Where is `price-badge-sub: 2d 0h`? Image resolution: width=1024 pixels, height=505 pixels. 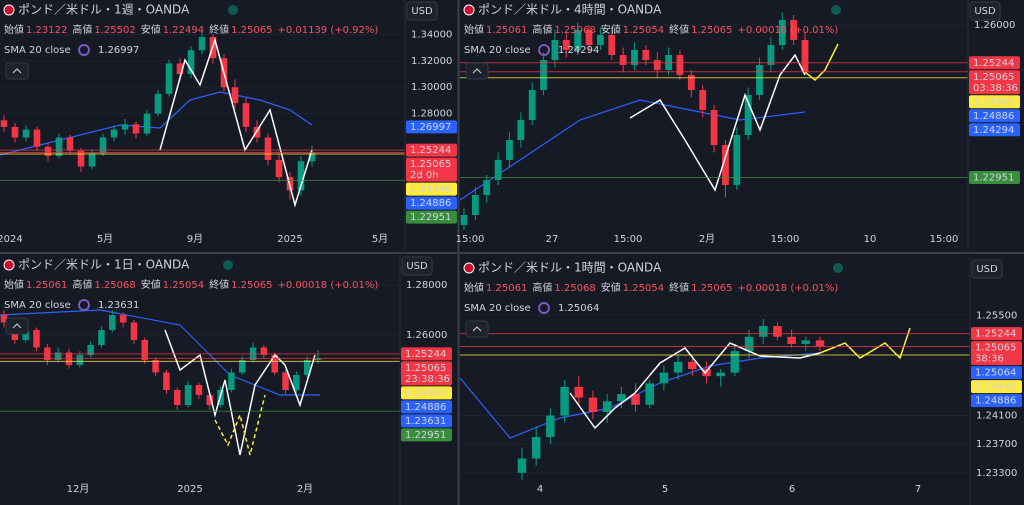
price-badge-sub: 2d 0h is located at coordinates (424, 175).